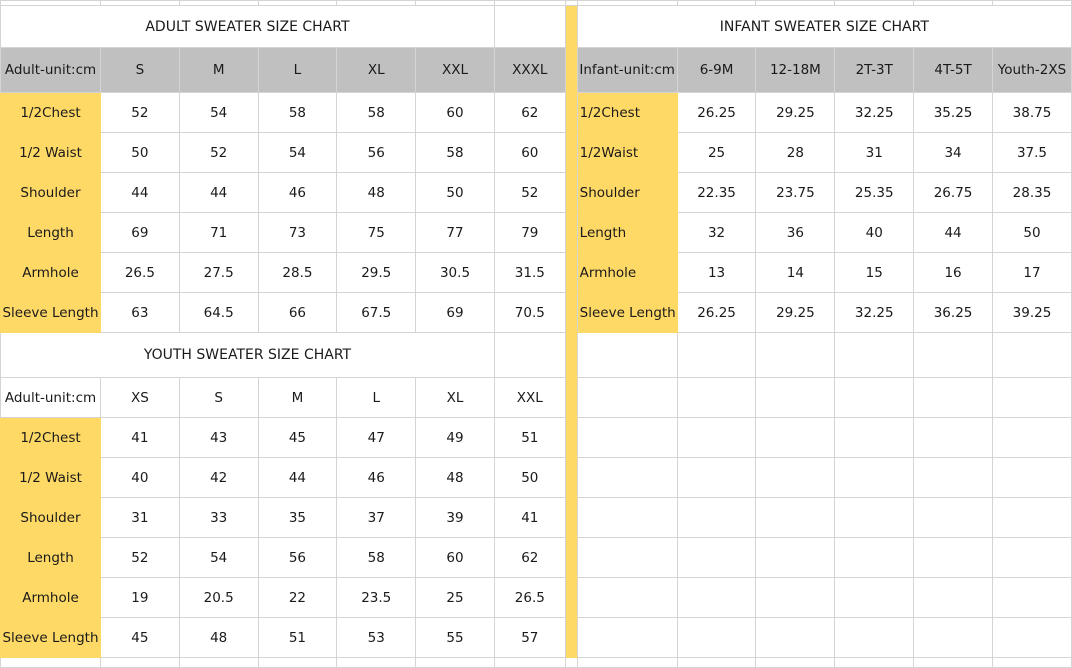 Image resolution: width=1072 pixels, height=668 pixels. Describe the element at coordinates (247, 26) in the screenshot. I see `adult-chart-title: ADULT SWEATER SIZE CHART` at that location.